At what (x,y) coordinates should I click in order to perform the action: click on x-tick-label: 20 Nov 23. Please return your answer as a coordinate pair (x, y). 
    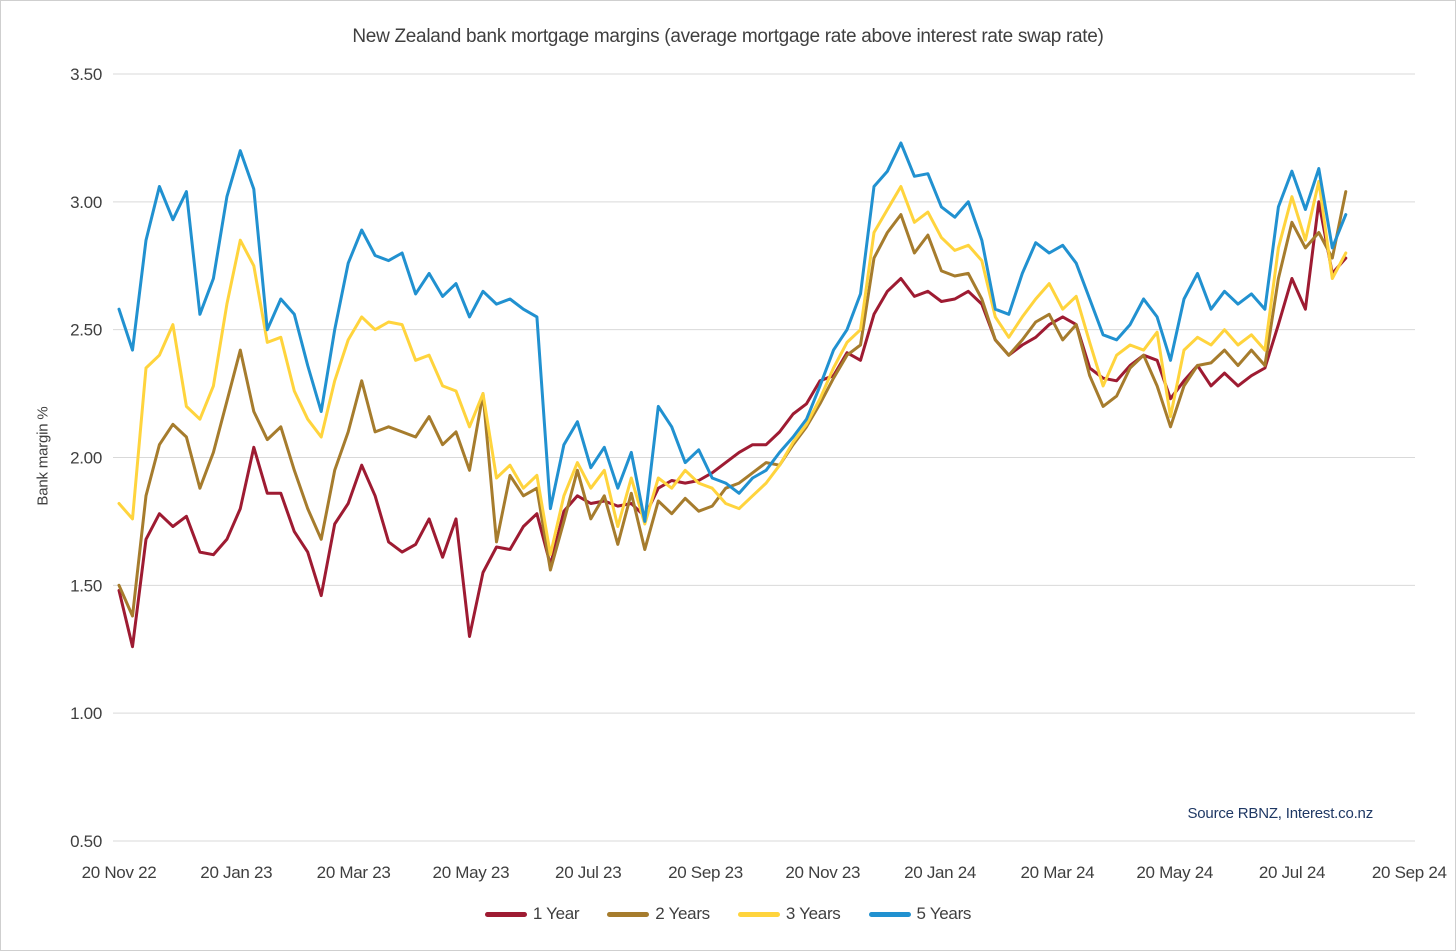
    Looking at the image, I should click on (822, 872).